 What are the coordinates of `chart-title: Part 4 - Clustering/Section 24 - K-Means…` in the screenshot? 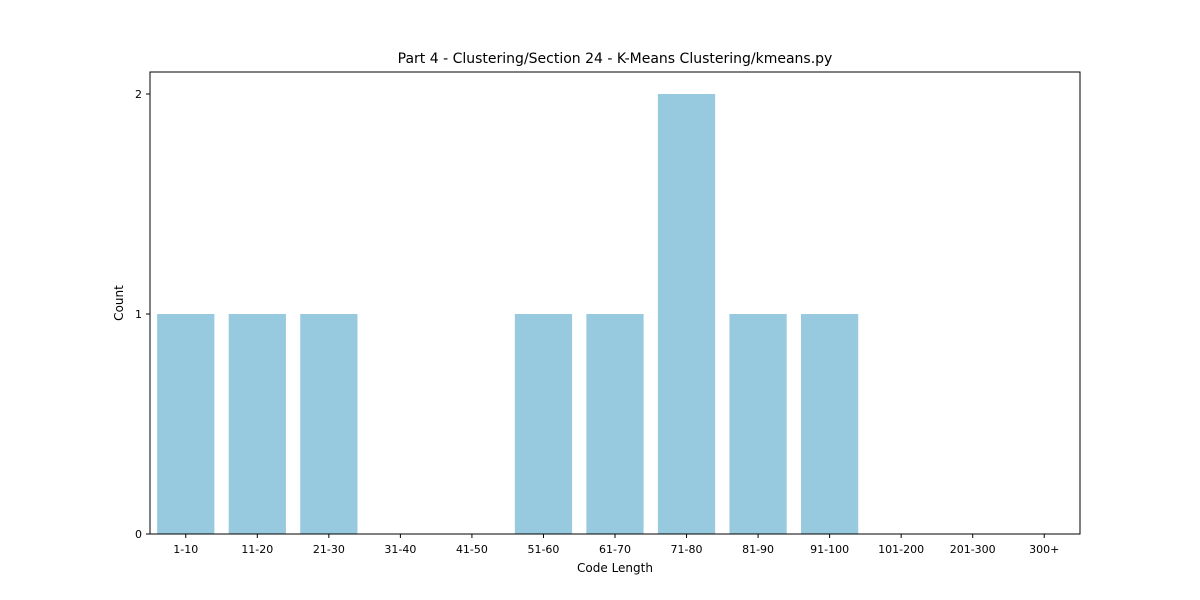 It's located at (615, 59).